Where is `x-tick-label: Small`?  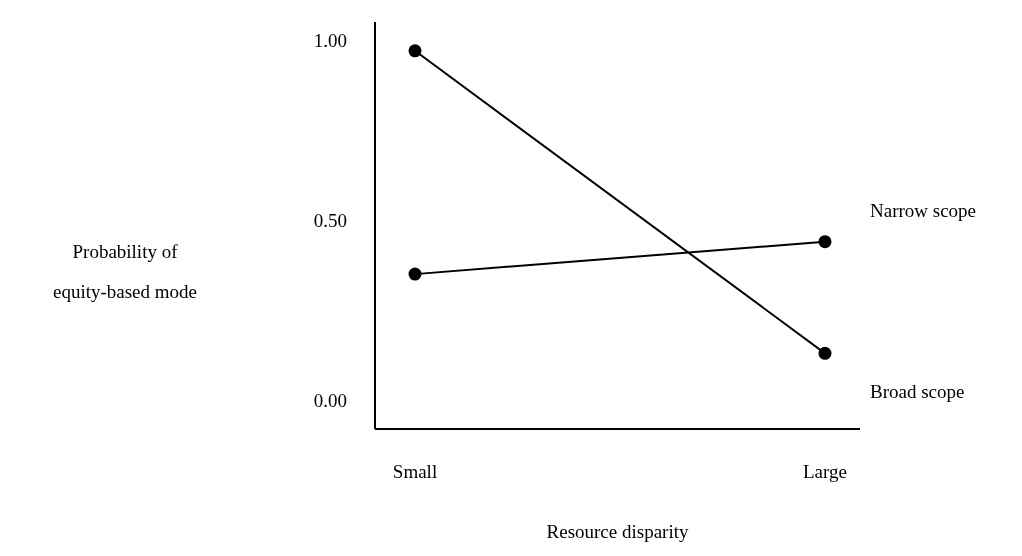 x-tick-label: Small is located at coordinates (415, 472).